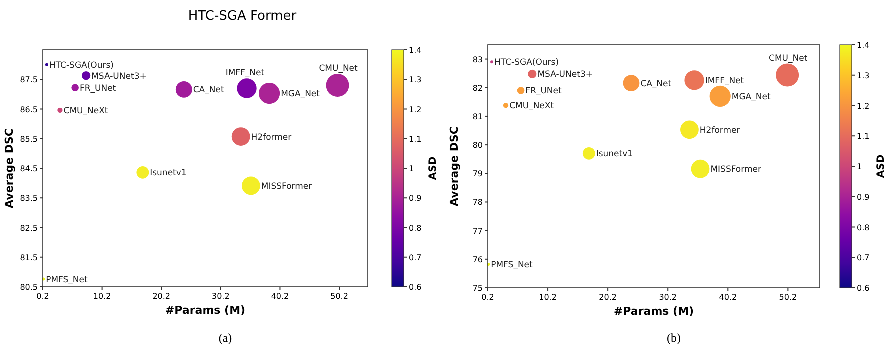  Describe the element at coordinates (29, 228) in the screenshot. I see `y-tick-label: 82.5` at that location.